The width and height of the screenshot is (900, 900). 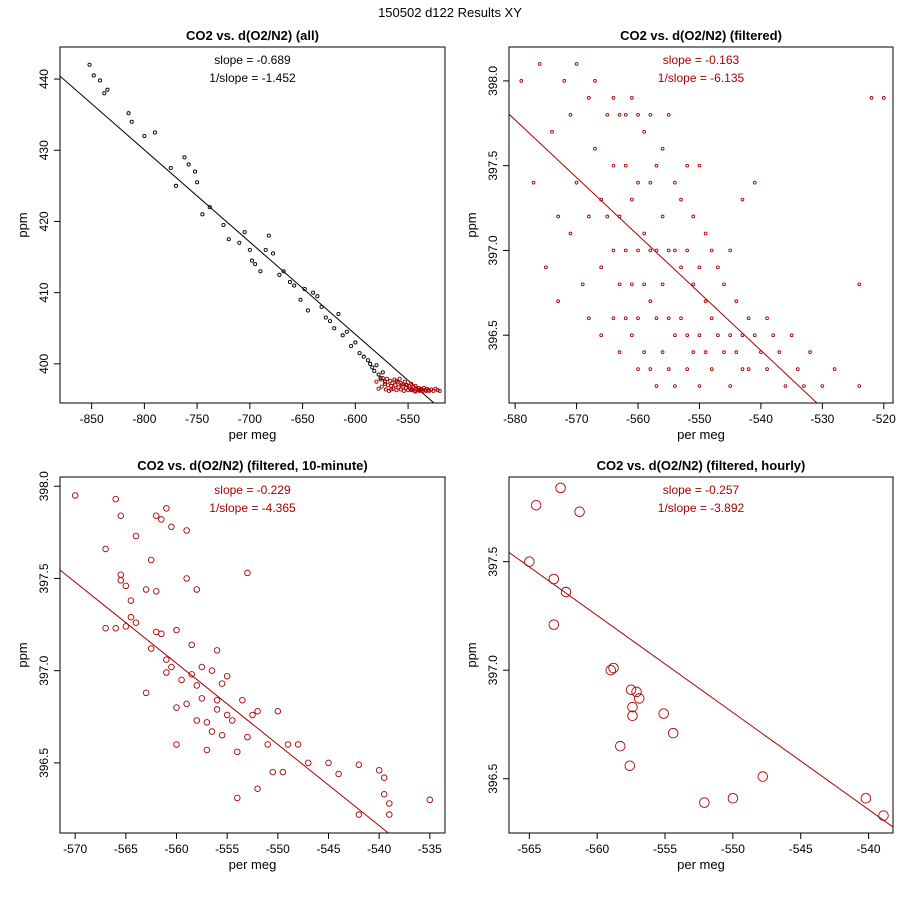 I want to click on x-tick-label: -700, so click(x=250, y=419).